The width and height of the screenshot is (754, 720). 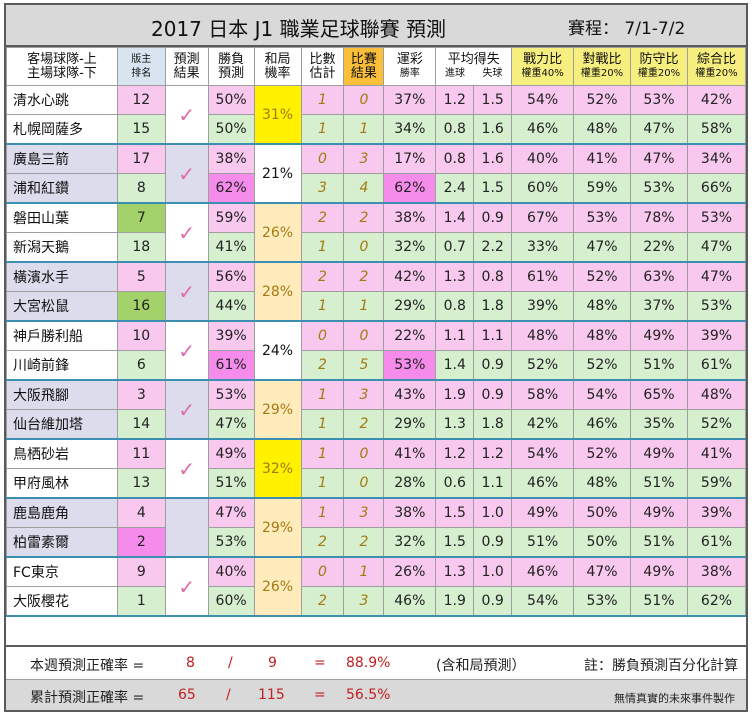 What do you see at coordinates (62, 158) in the screenshot?
I see `team-name: 廣島三箭` at bounding box center [62, 158].